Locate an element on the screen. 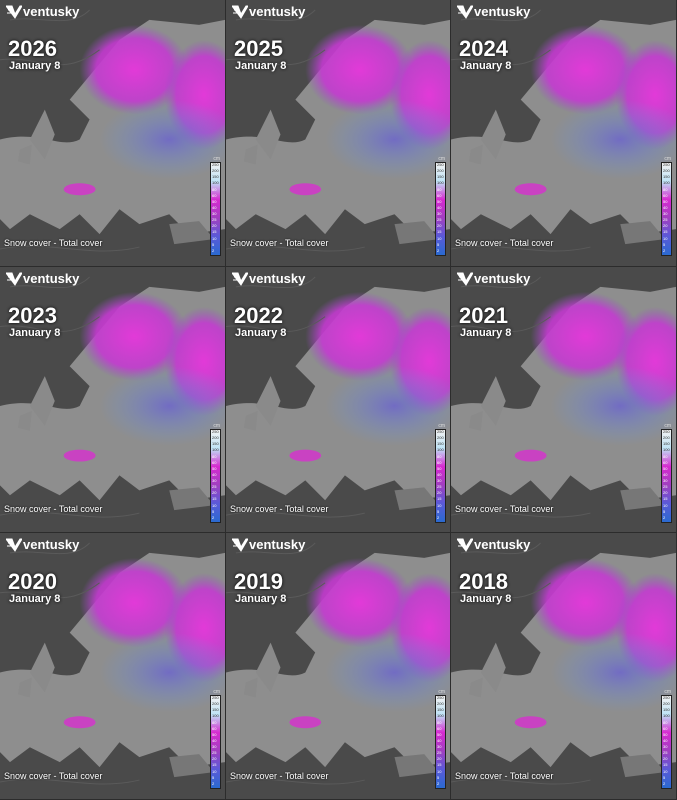 This screenshot has width=677, height=800. panel-year: 2025 is located at coordinates (258, 48).